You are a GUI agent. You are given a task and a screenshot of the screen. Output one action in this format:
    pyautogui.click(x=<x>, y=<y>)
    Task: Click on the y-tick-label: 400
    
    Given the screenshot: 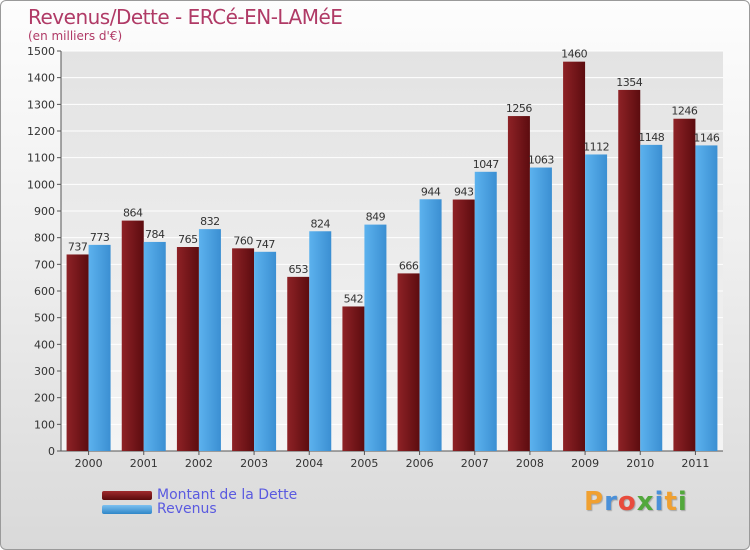 What is the action you would take?
    pyautogui.click(x=44, y=344)
    